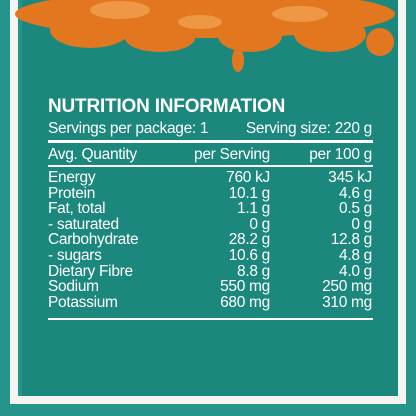  I want to click on nutrient-name: Carbohydrate, so click(93, 240).